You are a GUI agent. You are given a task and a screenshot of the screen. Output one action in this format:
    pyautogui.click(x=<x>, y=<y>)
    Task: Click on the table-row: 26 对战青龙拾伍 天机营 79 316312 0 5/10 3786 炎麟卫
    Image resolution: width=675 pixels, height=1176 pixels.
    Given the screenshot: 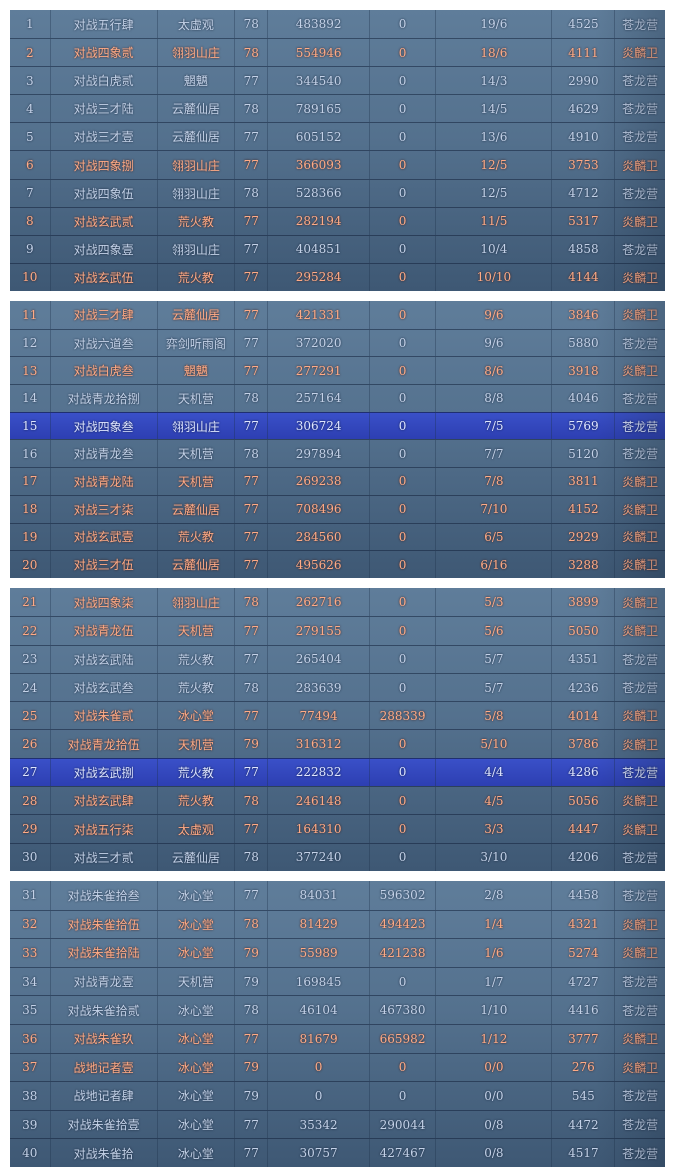 What is the action you would take?
    pyautogui.click(x=337, y=743)
    